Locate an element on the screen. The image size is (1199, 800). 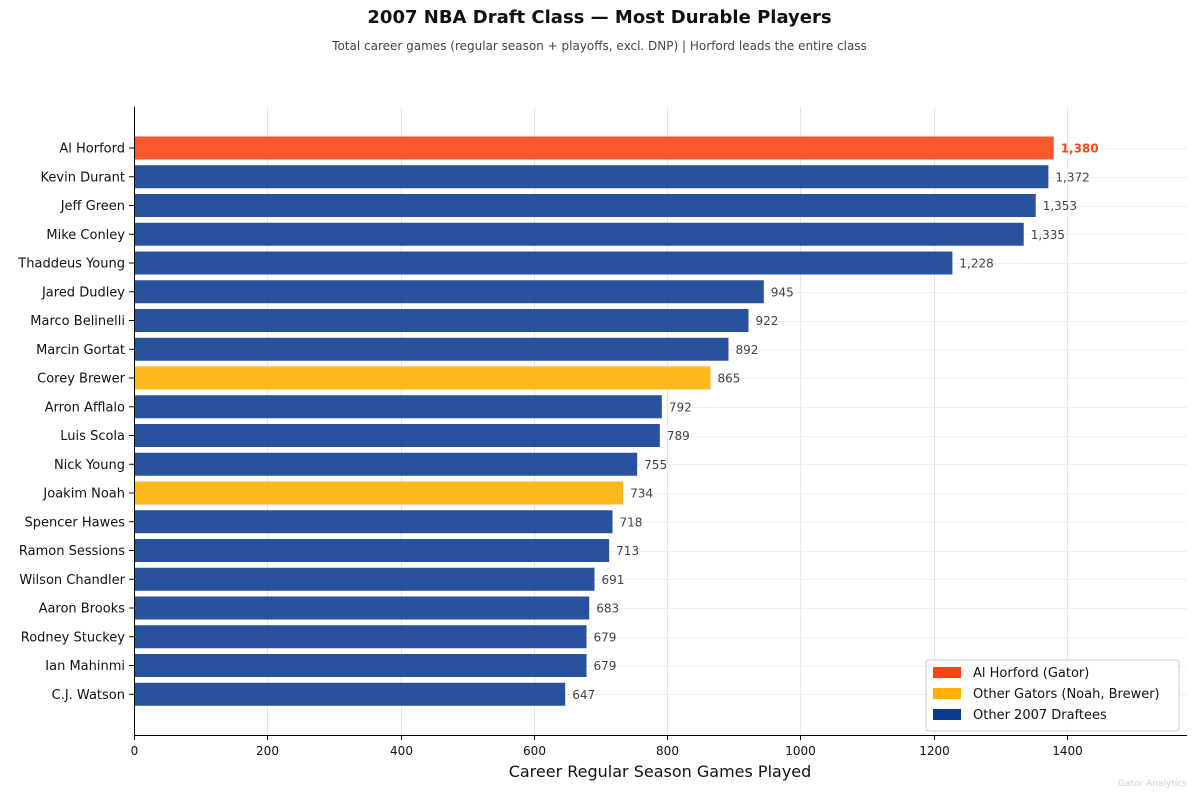
value-label: 1,380 is located at coordinates (1080, 149).